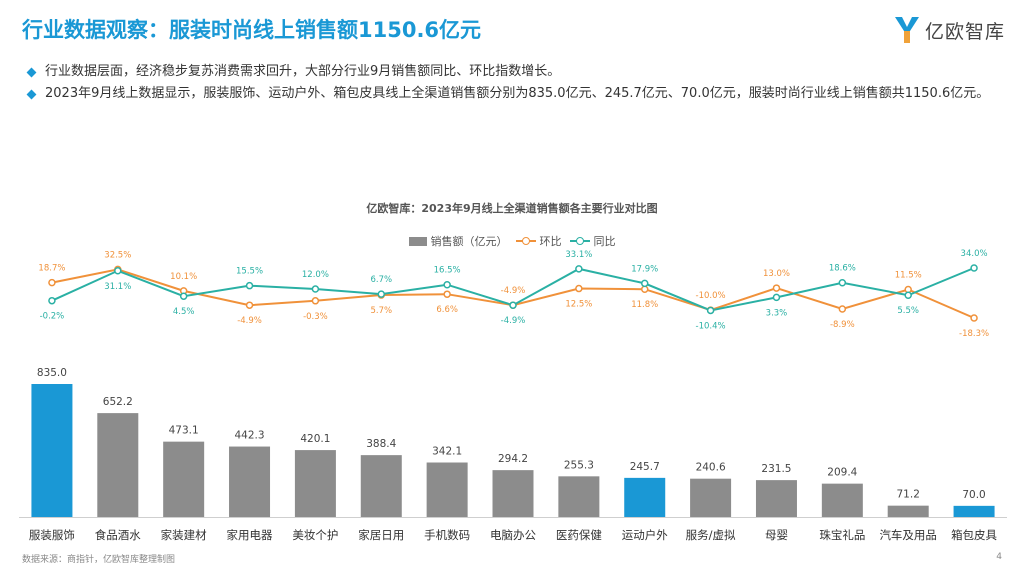 The width and height of the screenshot is (1024, 576). Describe the element at coordinates (447, 271) in the screenshot. I see `yoy-data-label: 16.5%` at that location.